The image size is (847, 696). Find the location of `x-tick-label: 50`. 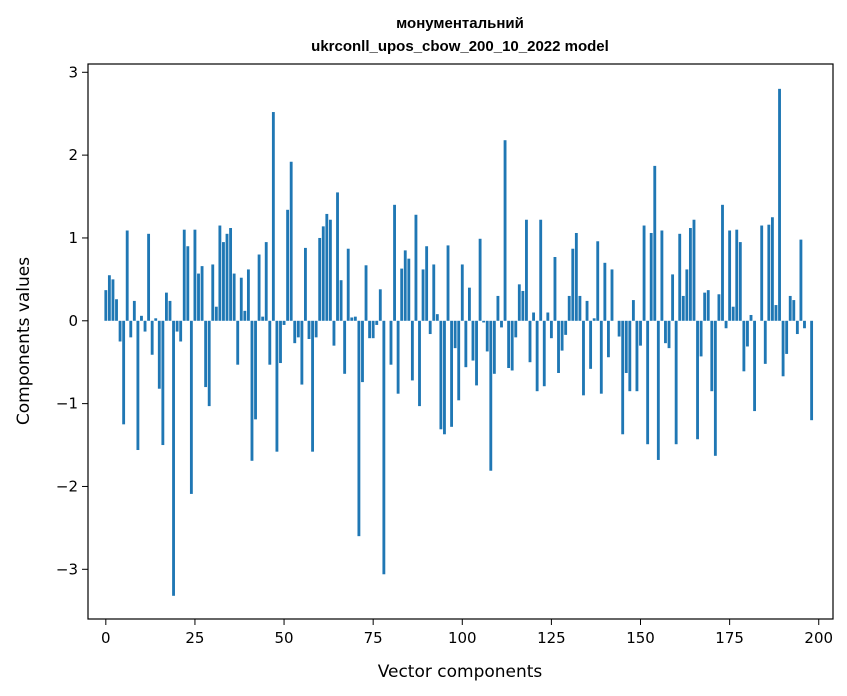

x-tick-label: 50 is located at coordinates (284, 638).